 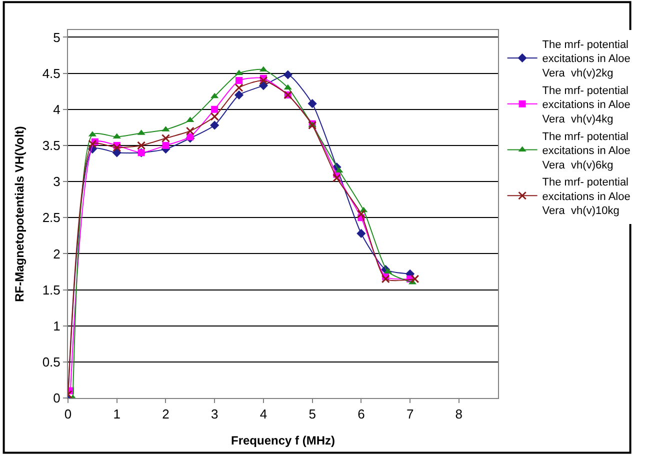 I want to click on y-tick-label: 0, so click(x=56, y=398).